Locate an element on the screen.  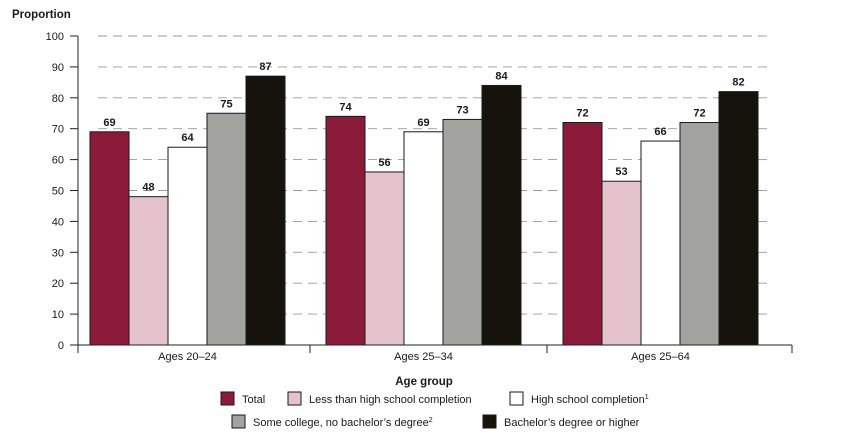
data-label: 73 is located at coordinates (462, 110).